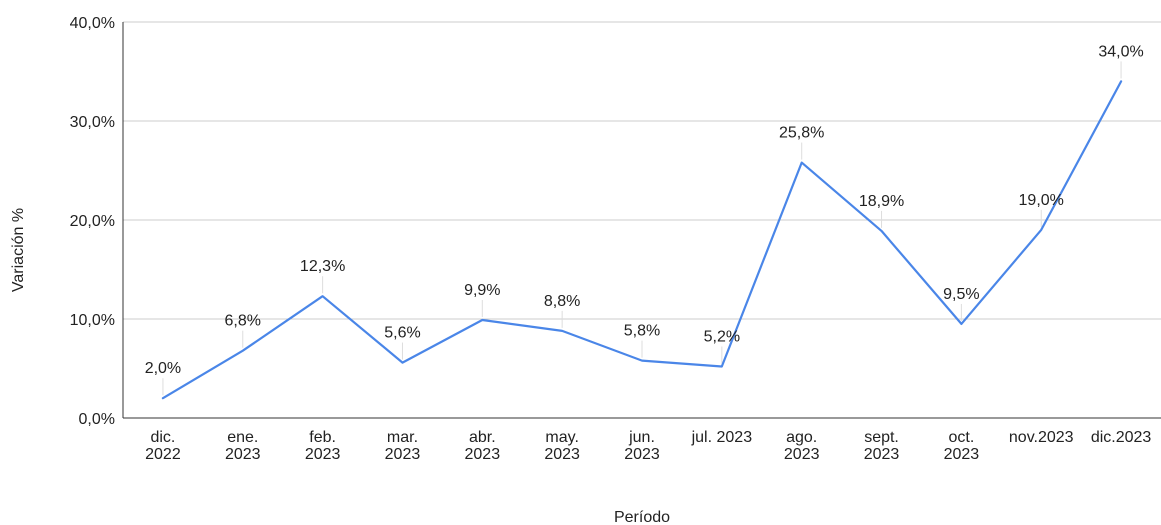 This screenshot has width=1161, height=525. What do you see at coordinates (642, 446) in the screenshot?
I see `x-tick-label: jun. 2023` at bounding box center [642, 446].